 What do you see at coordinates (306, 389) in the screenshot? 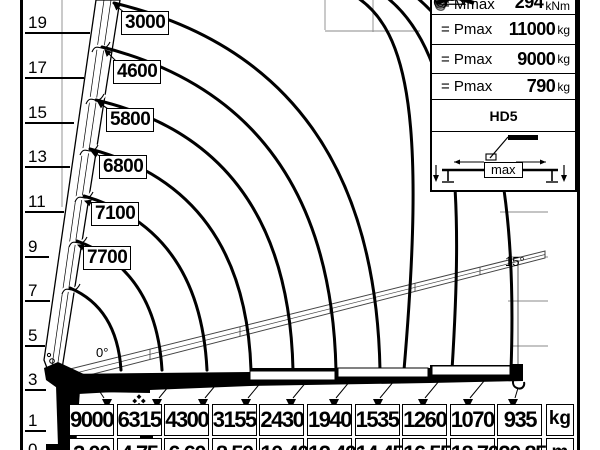
I see `table-leaders` at bounding box center [306, 389].